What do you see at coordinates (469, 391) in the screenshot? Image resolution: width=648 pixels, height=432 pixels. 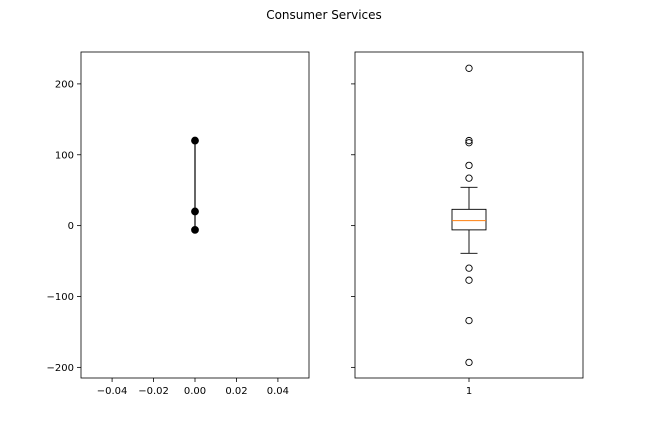 I see `x-tick-label: 1` at bounding box center [469, 391].